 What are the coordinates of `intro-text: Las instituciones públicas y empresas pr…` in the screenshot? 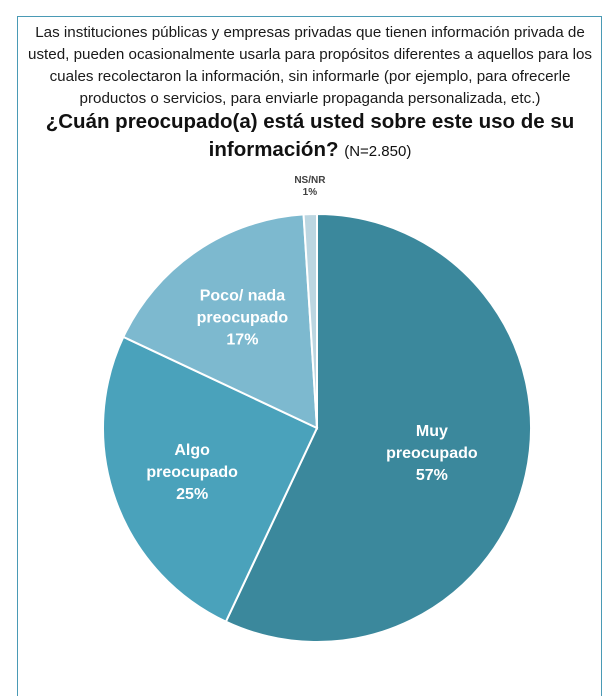 It's located at (310, 65).